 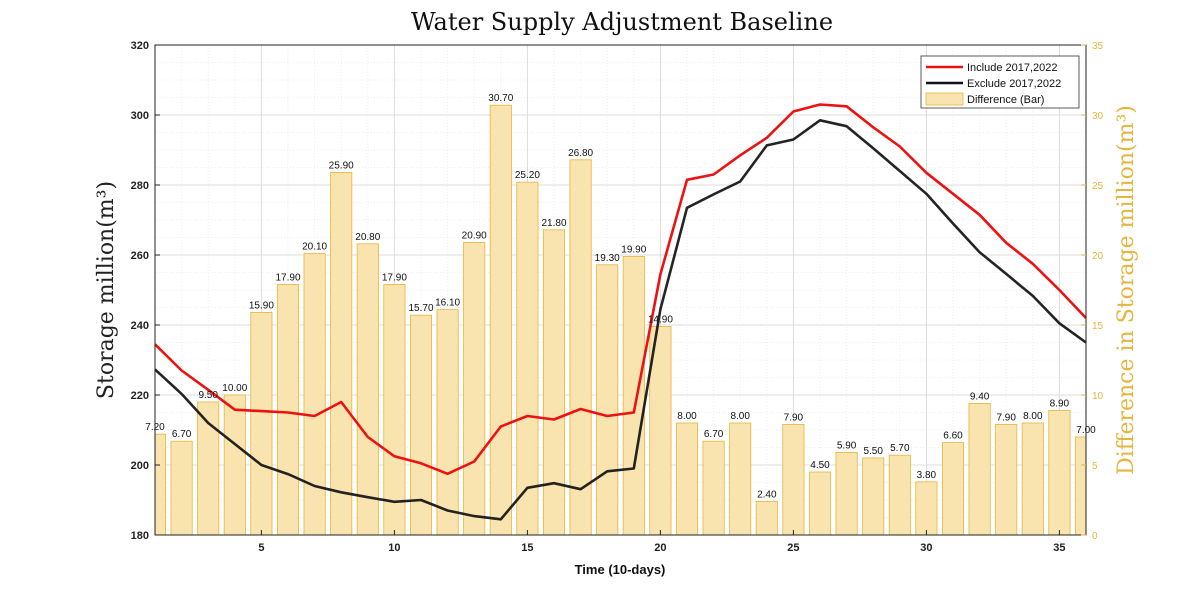 I want to click on x-tick-label: 25, so click(x=793, y=548).